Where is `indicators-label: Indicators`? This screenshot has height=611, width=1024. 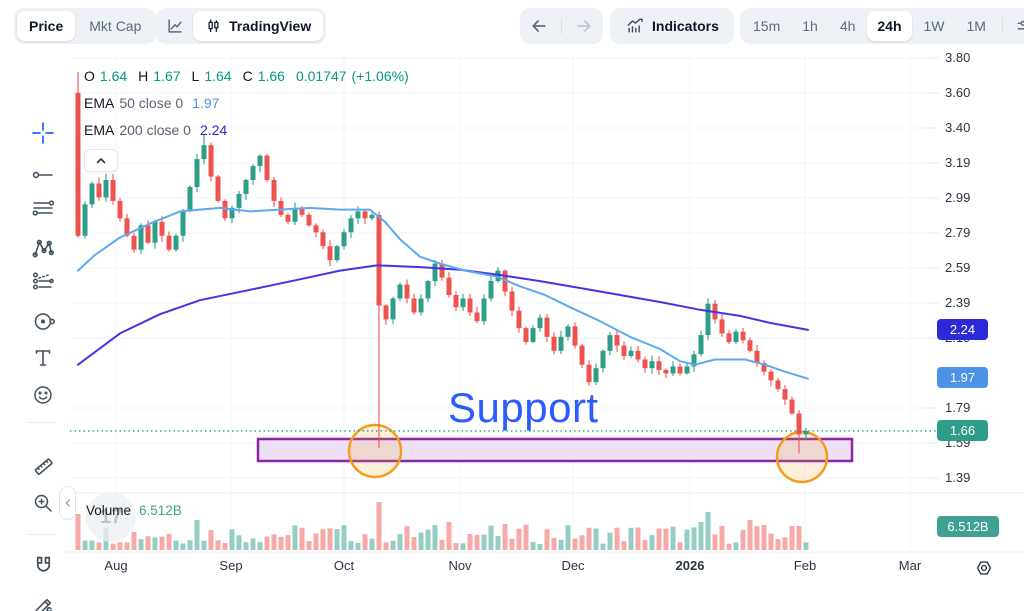
indicators-label: Indicators is located at coordinates (685, 26).